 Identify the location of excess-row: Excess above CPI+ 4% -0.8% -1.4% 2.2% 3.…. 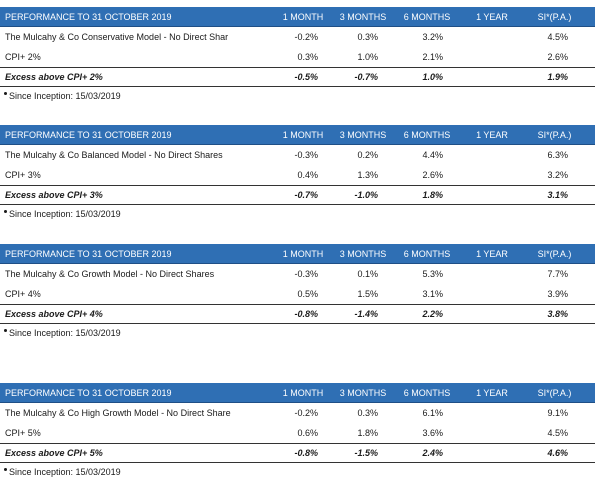
(297, 314).